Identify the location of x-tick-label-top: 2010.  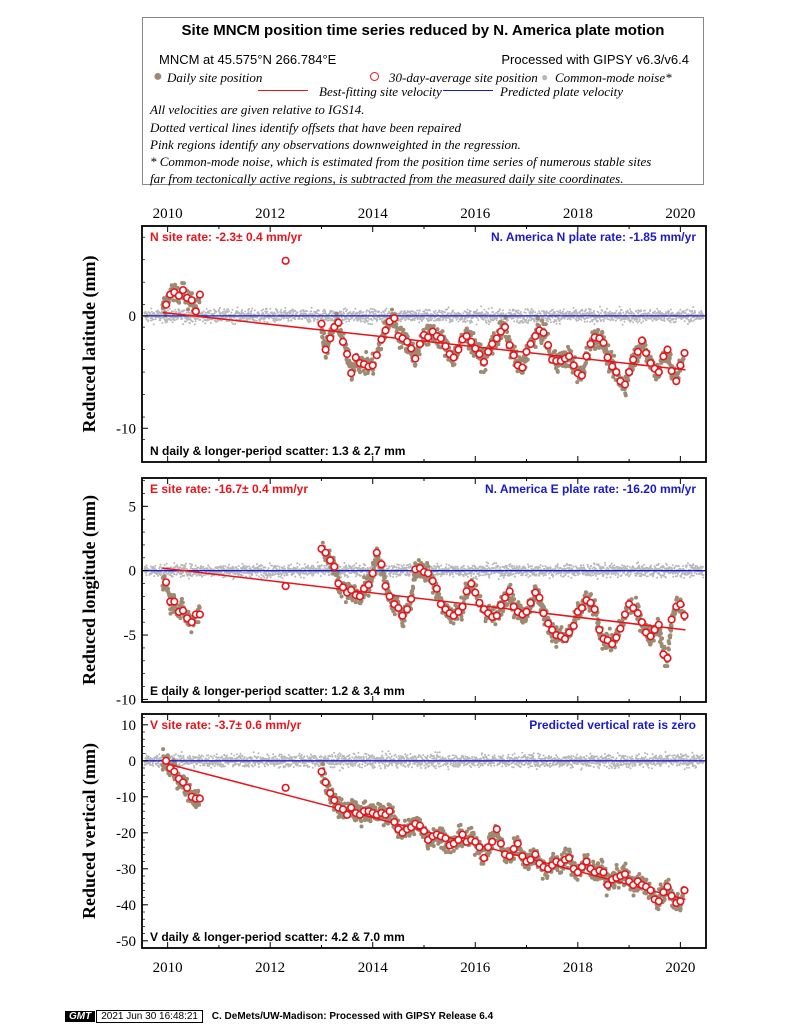
(168, 214).